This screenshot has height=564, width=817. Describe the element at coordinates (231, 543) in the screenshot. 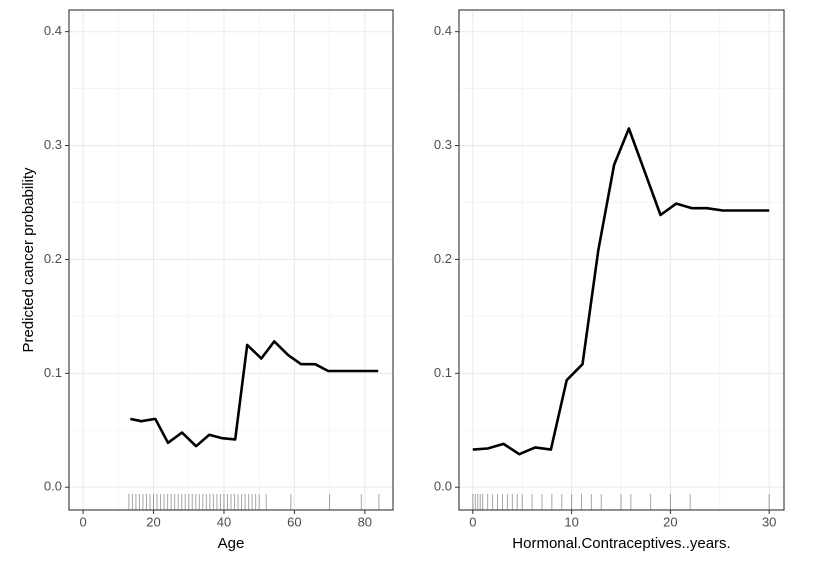

I see `x-axis-title: Age` at that location.